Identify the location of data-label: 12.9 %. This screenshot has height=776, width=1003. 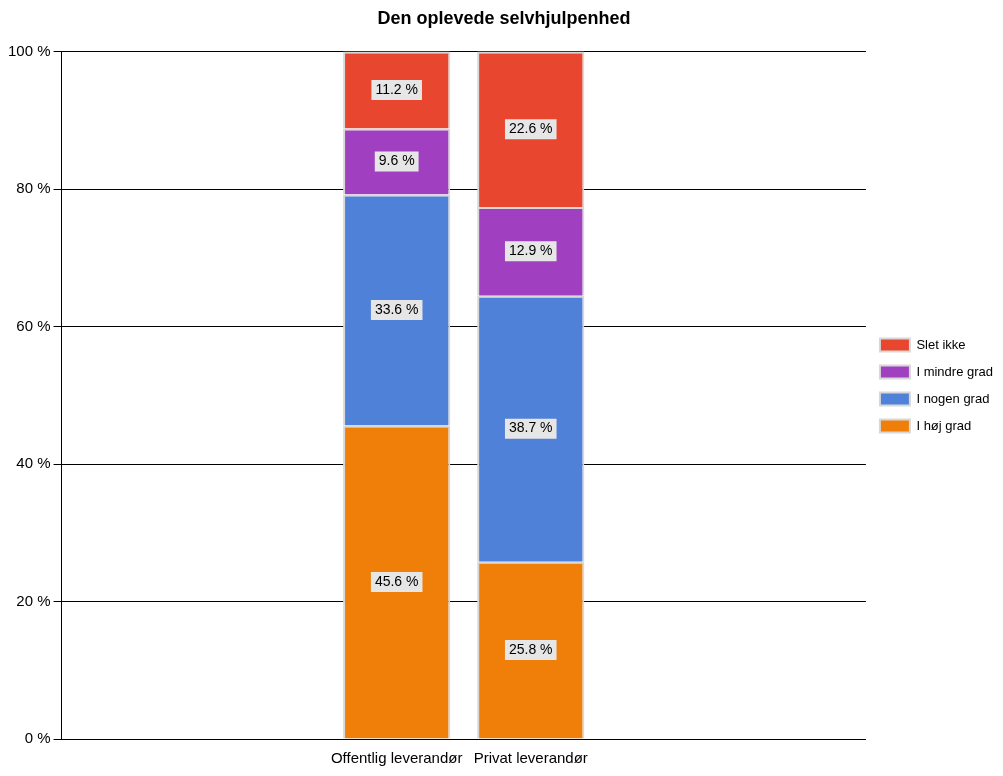
(530, 250).